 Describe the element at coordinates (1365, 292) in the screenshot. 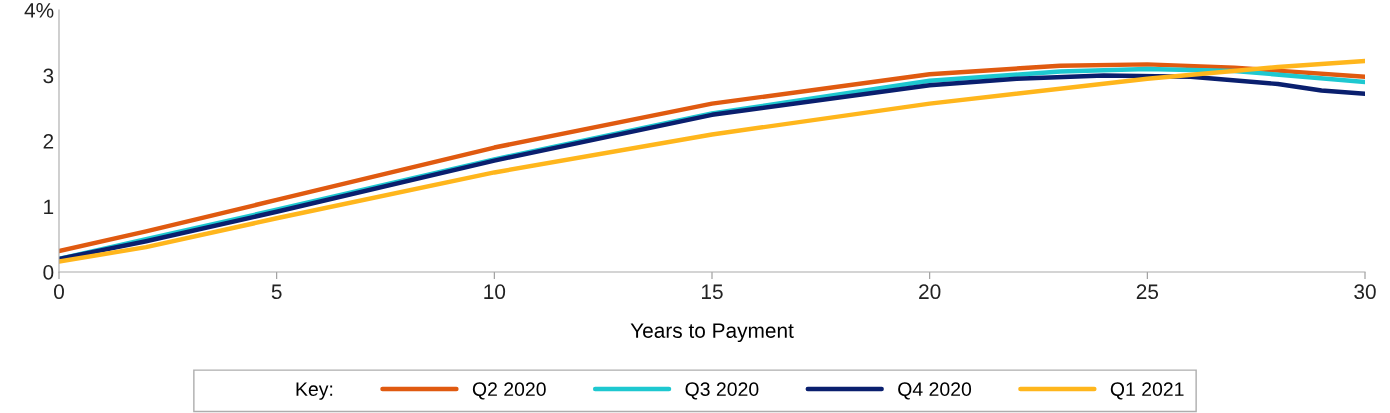

I see `x-tick-label: 30` at that location.